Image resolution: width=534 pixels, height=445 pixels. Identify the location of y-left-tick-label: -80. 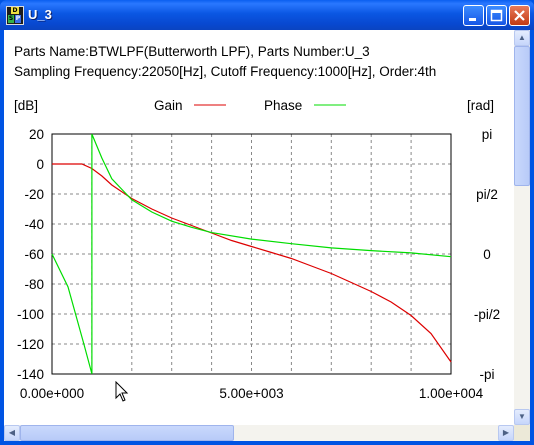
(34, 284).